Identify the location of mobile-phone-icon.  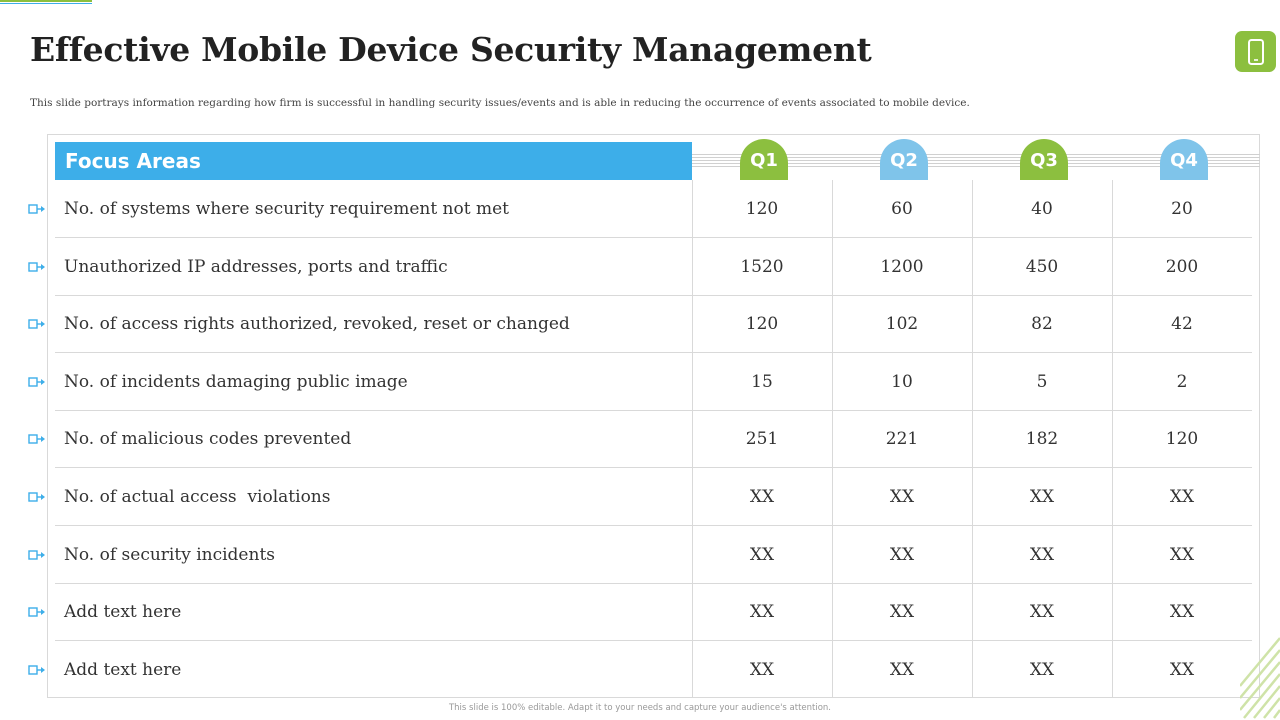
(1255, 51).